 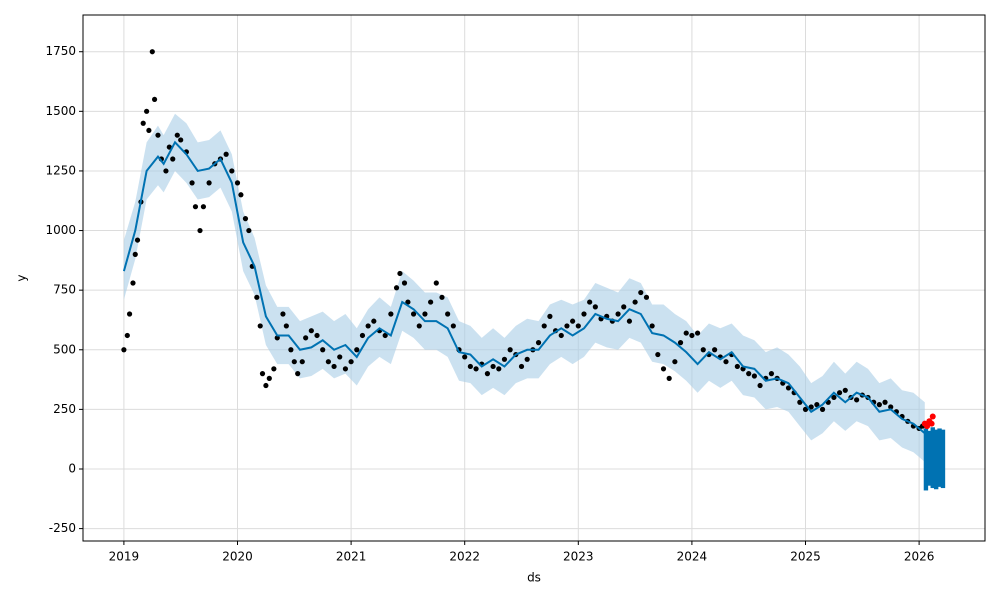 What do you see at coordinates (534, 578) in the screenshot?
I see `x-axis-label: ds` at bounding box center [534, 578].